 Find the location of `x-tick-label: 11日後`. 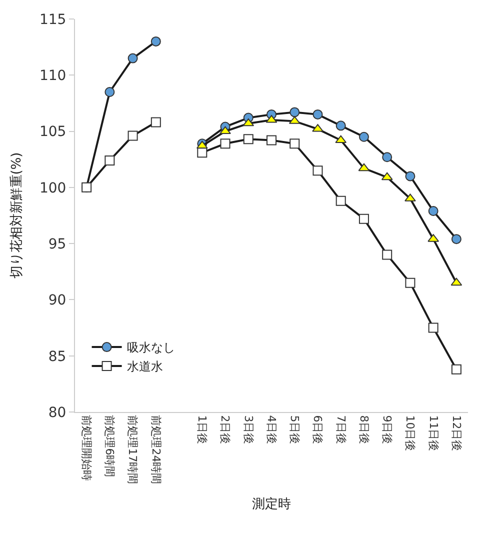

x-tick-label: 11日後 is located at coordinates (433, 433).